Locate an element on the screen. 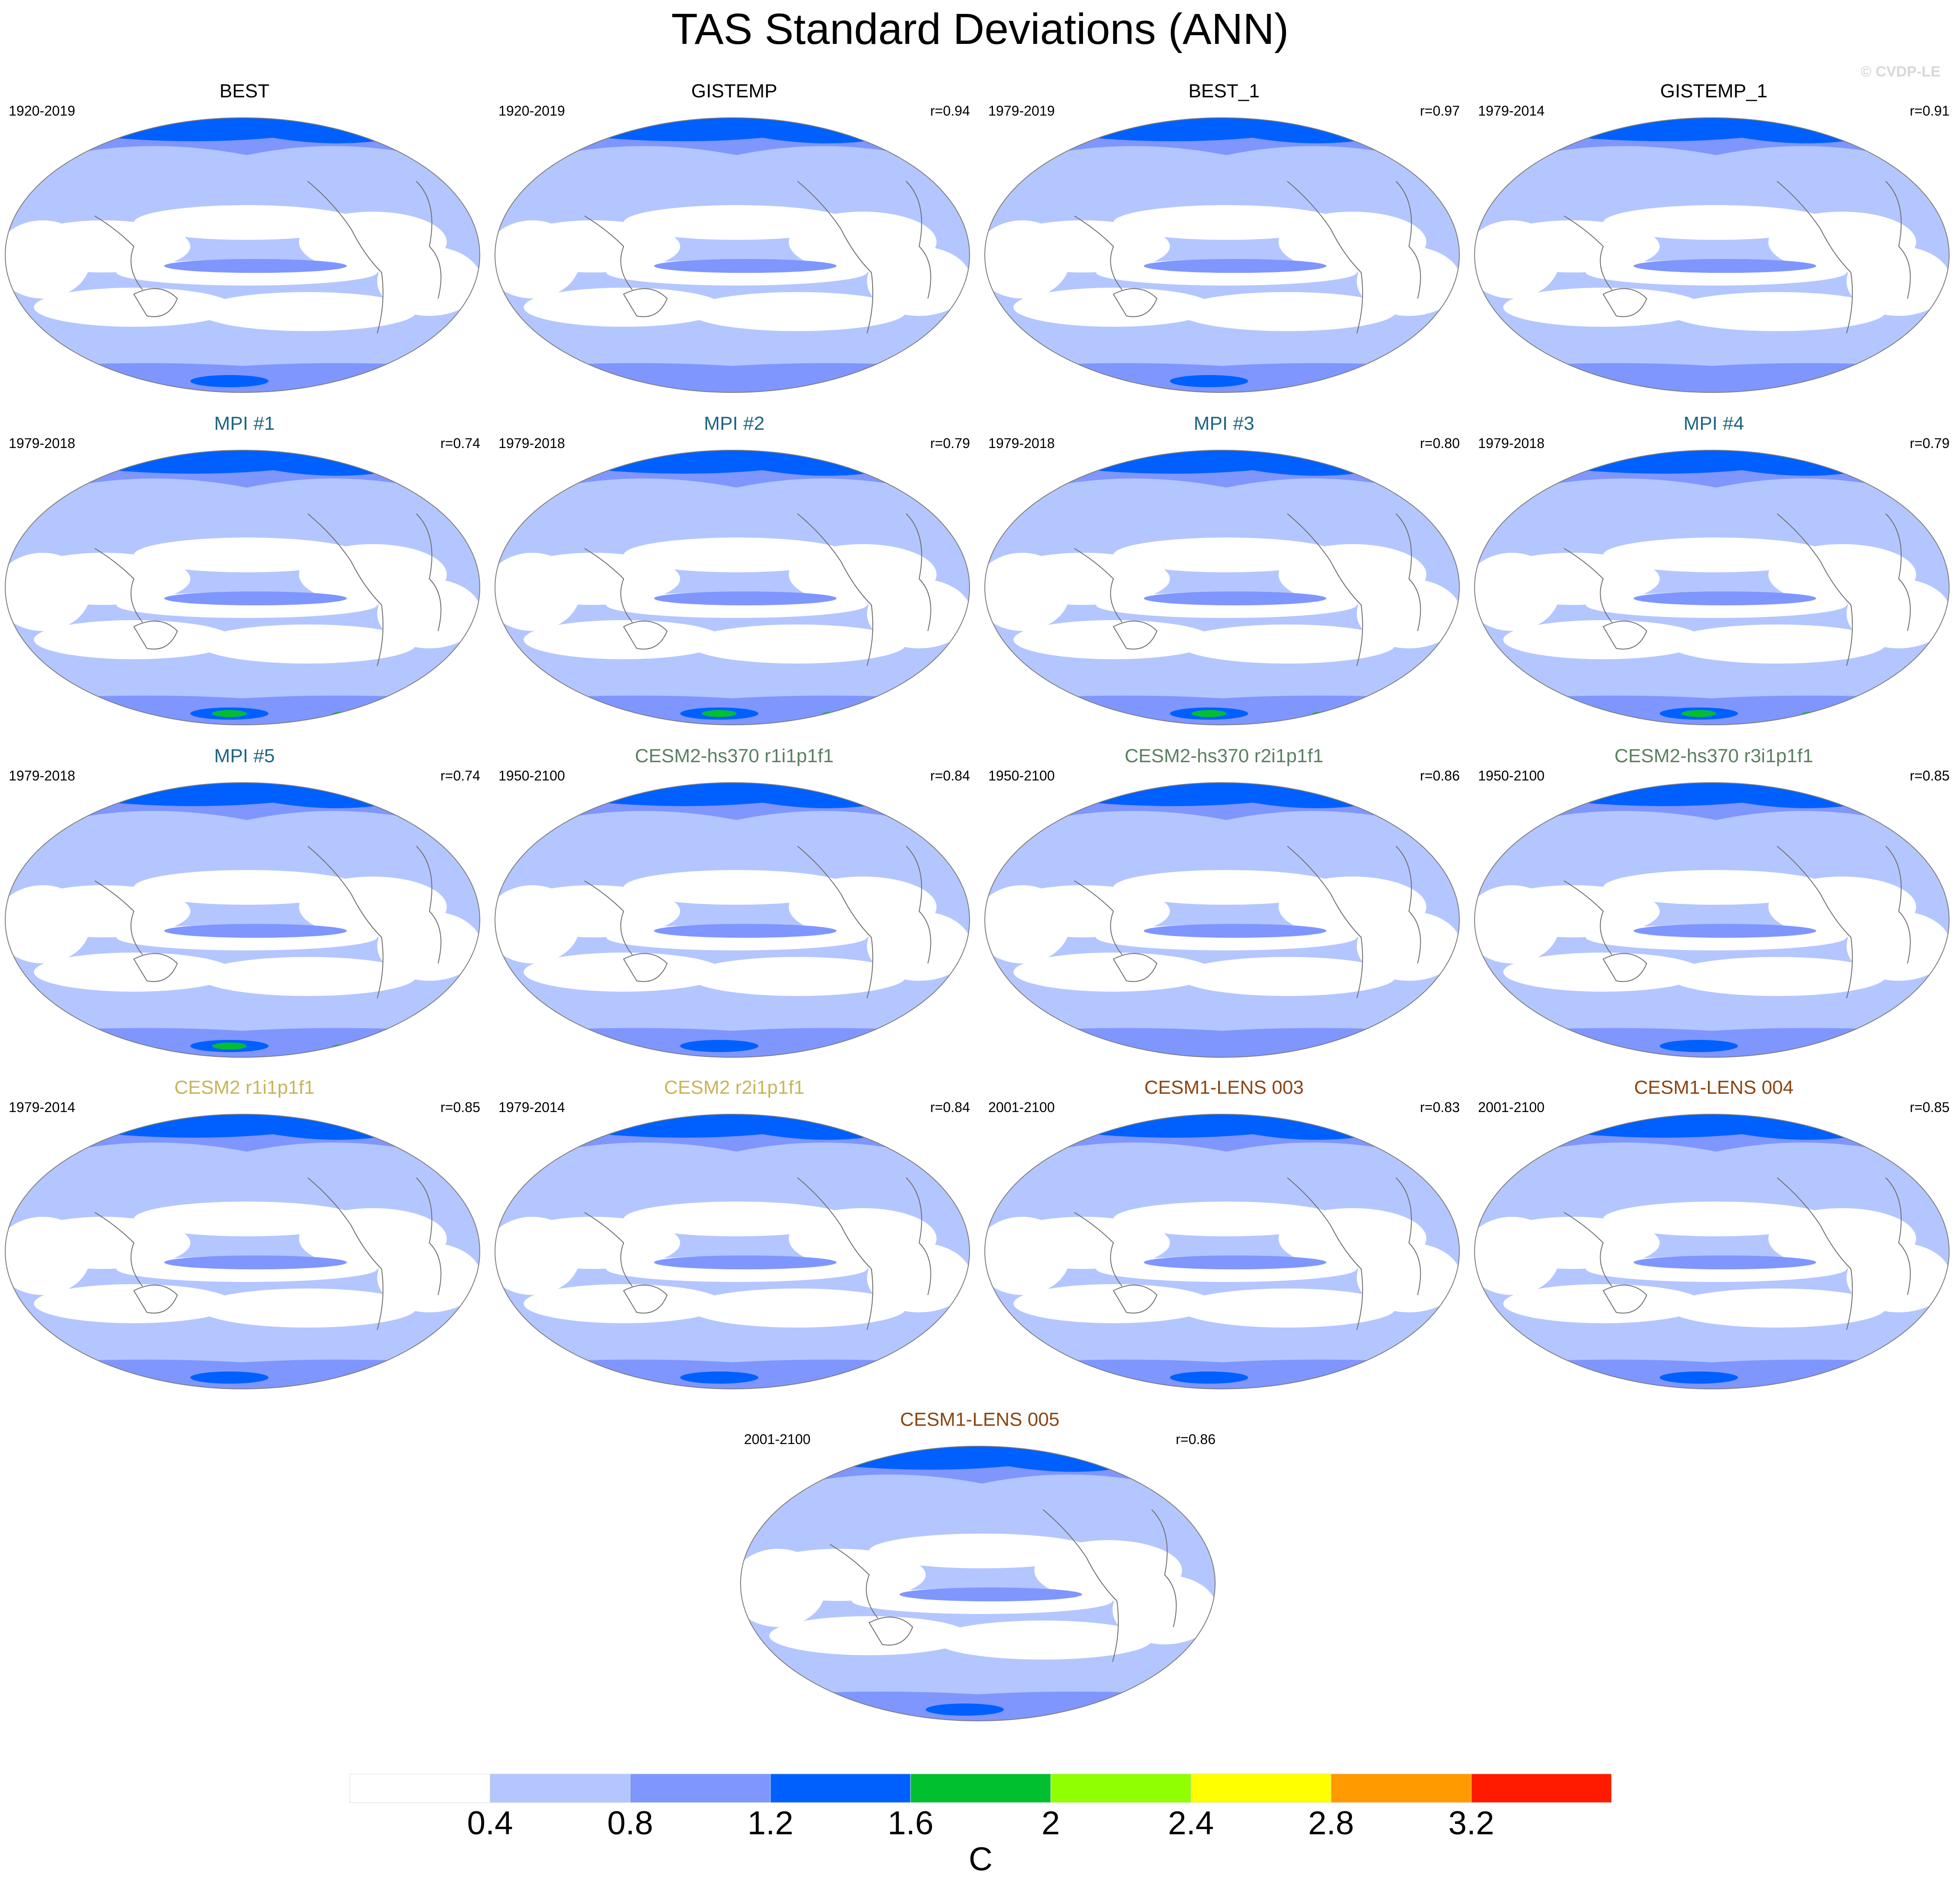 The height and width of the screenshot is (1886, 1960). map-panel: CESM1-LENS 003 2001-2100 r=0.83 is located at coordinates (1224, 1233).